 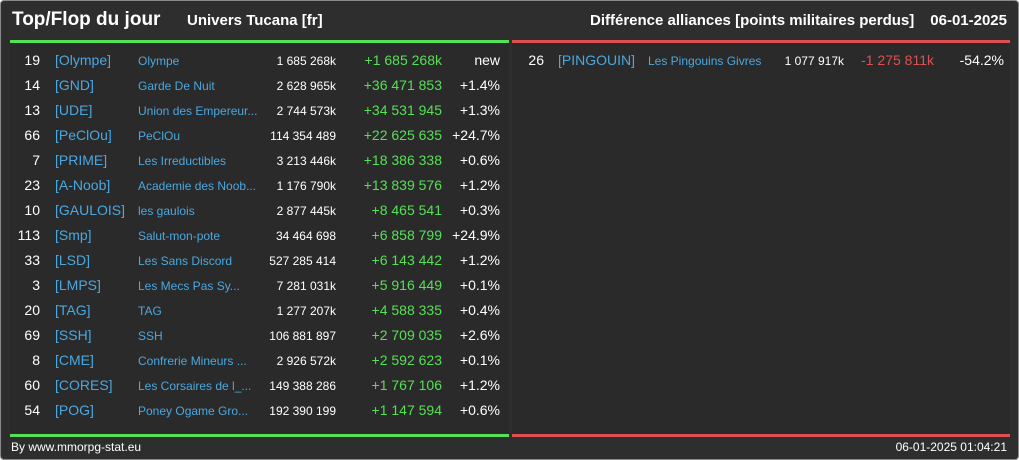 I want to click on alliance-name-link: les gaulois, so click(x=166, y=211).